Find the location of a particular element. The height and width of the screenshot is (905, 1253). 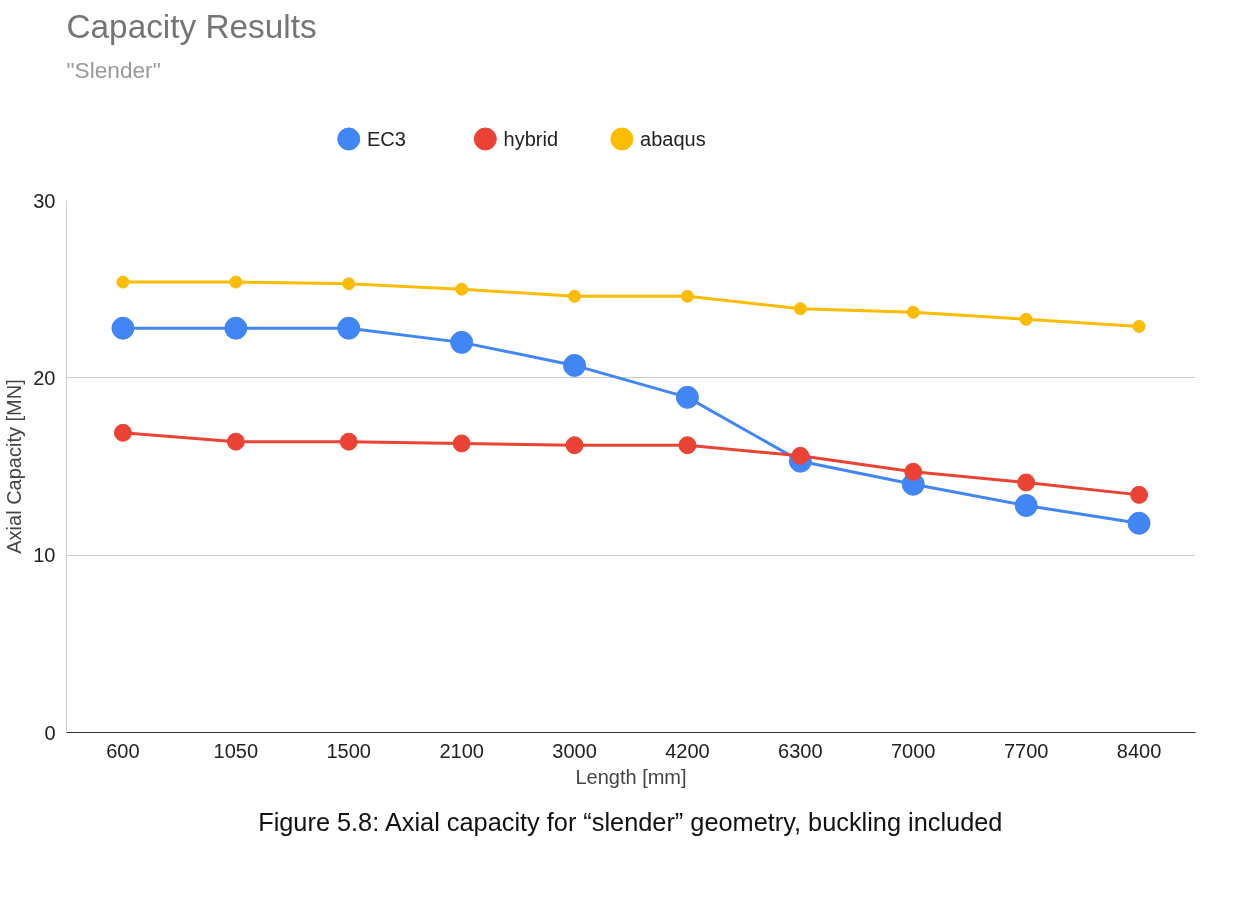

y-tick-label: 20 is located at coordinates (44, 377).